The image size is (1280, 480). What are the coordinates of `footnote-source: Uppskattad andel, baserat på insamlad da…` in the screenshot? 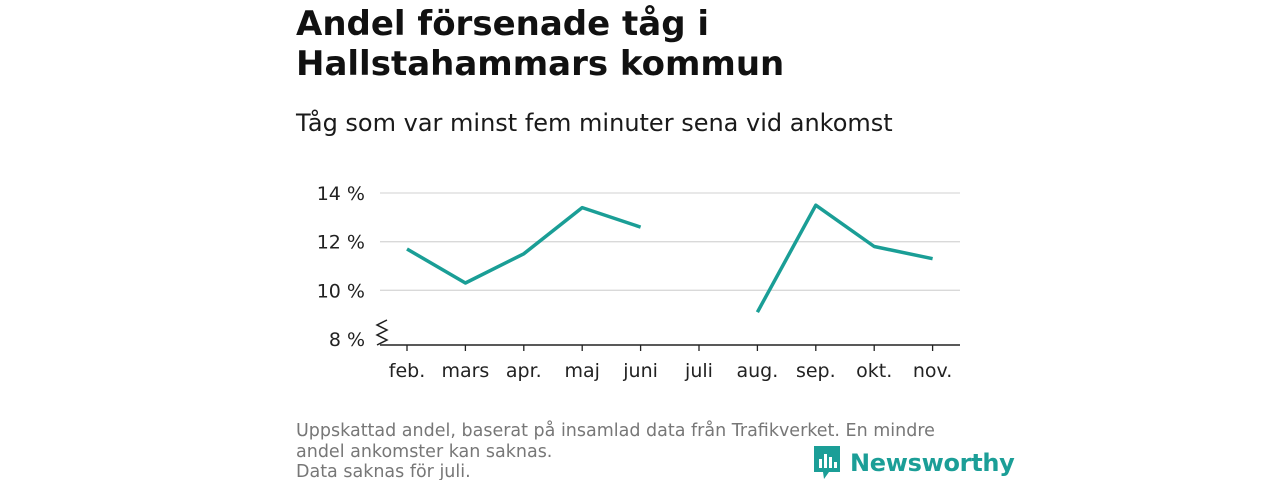 It's located at (615, 441).